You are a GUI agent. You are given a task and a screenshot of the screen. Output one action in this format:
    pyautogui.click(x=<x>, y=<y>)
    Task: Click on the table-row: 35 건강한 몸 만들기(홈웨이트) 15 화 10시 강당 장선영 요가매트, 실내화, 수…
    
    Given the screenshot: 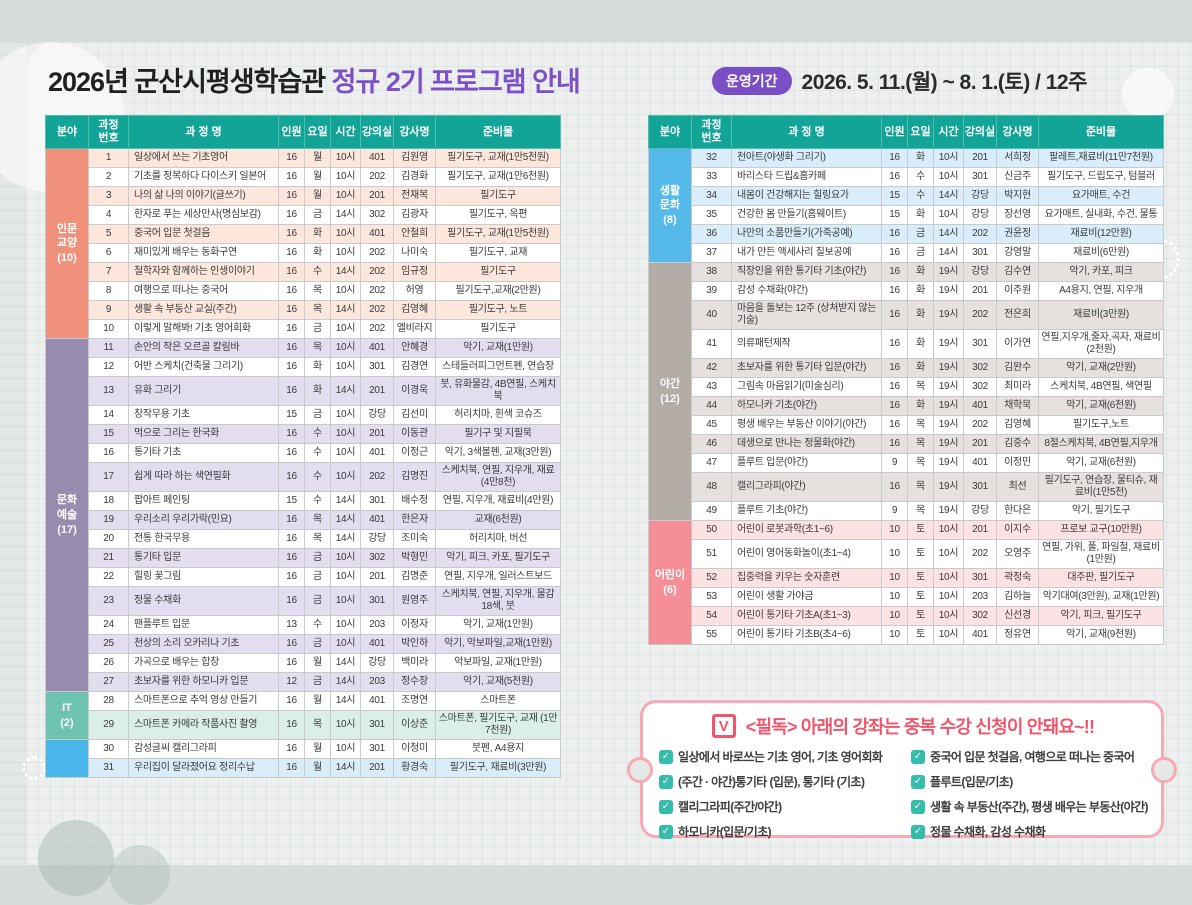 What is the action you would take?
    pyautogui.click(x=906, y=215)
    